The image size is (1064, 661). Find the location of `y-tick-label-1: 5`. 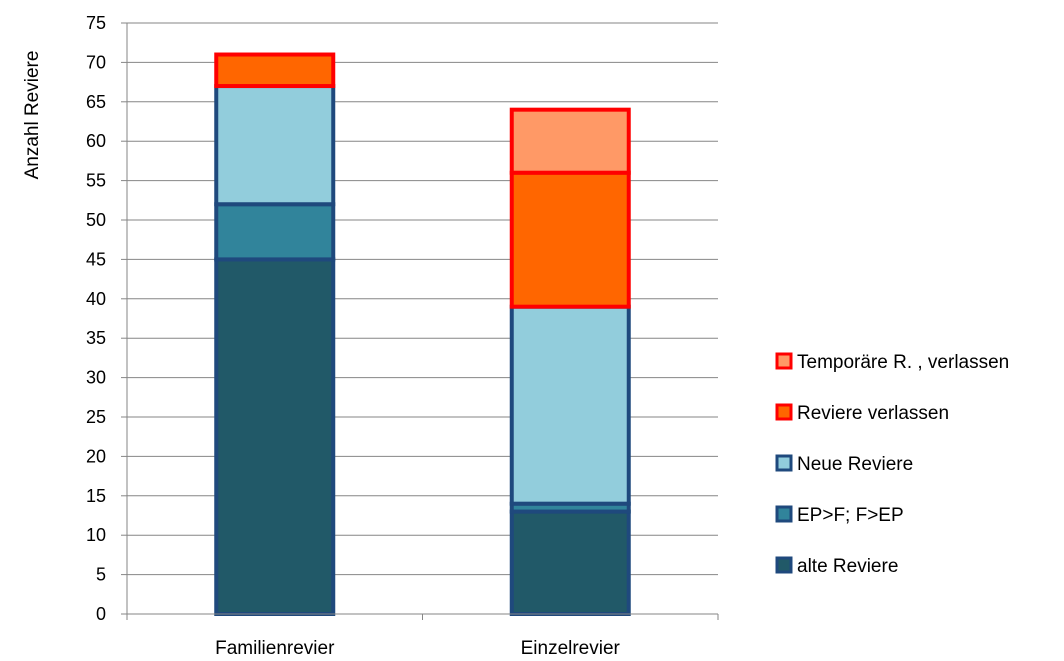

y-tick-label-1: 5 is located at coordinates (101, 575).